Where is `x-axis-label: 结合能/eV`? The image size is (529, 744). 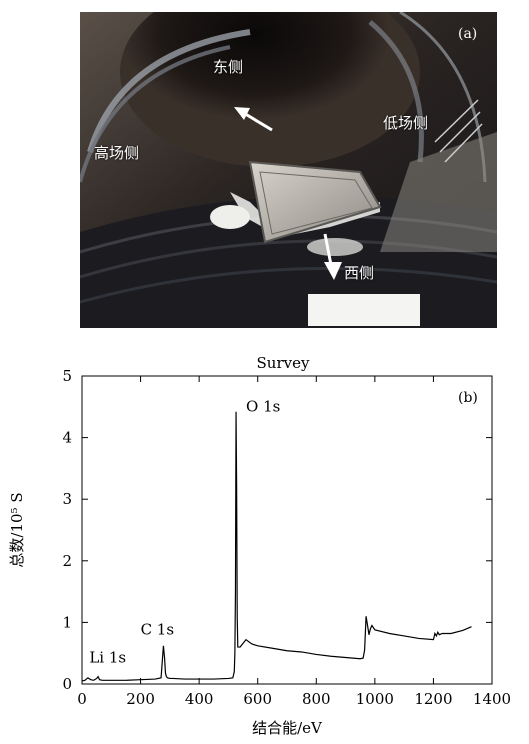
x-axis-label: 结合能/eV is located at coordinates (287, 728).